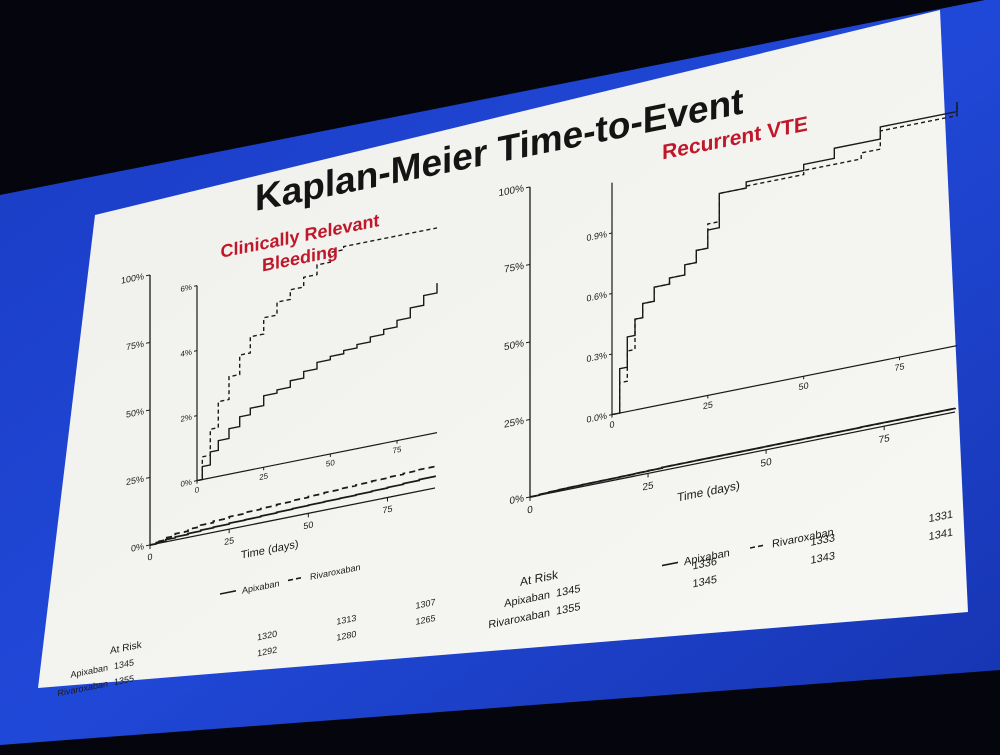 The image size is (1000, 755). What do you see at coordinates (293, 510) in the screenshot?
I see `main-curve-apixaban` at bounding box center [293, 510].